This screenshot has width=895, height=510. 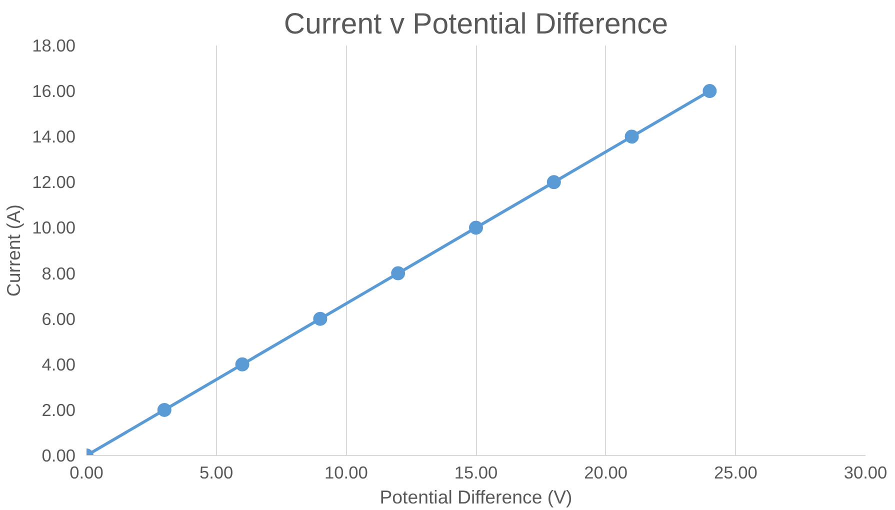 I want to click on y-tick-label: 12.00, so click(x=54, y=182).